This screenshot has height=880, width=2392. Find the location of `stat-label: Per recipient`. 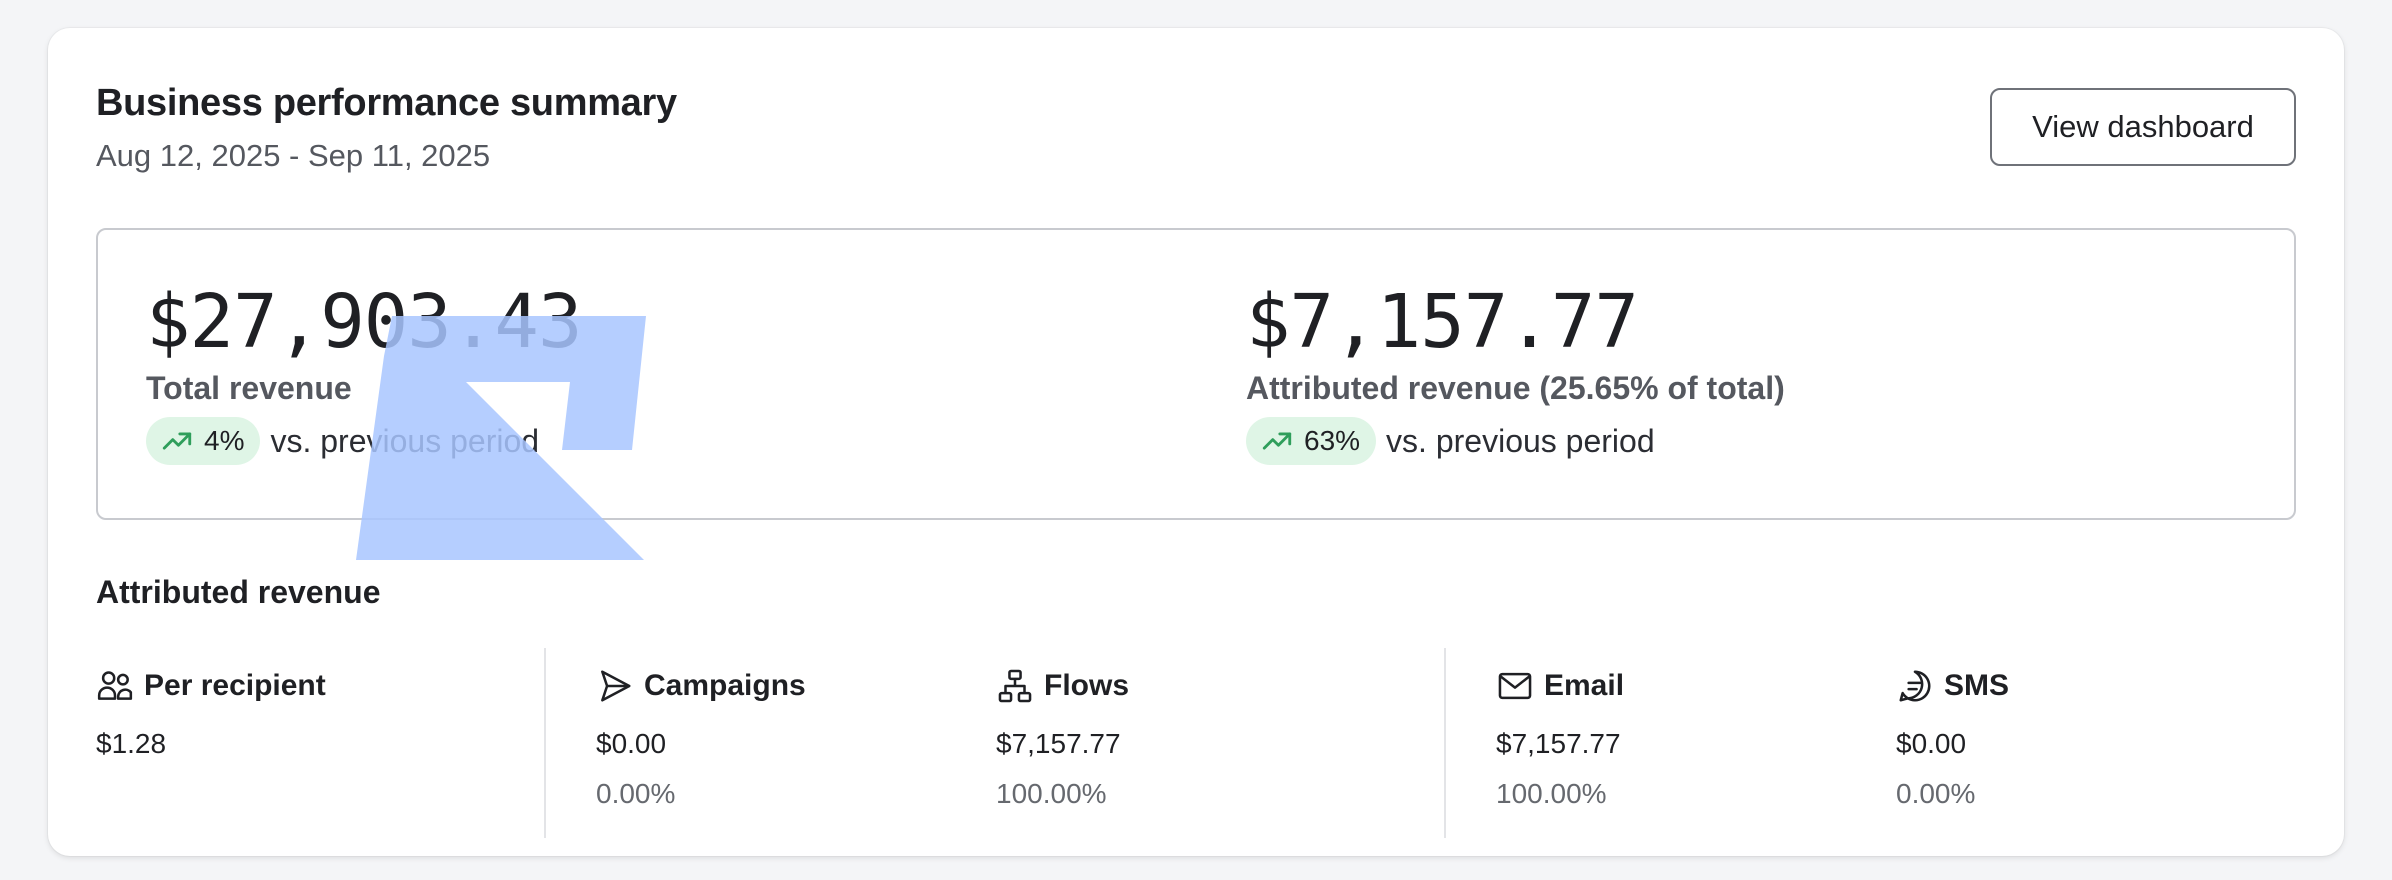

stat-label: Per recipient is located at coordinates (235, 685).